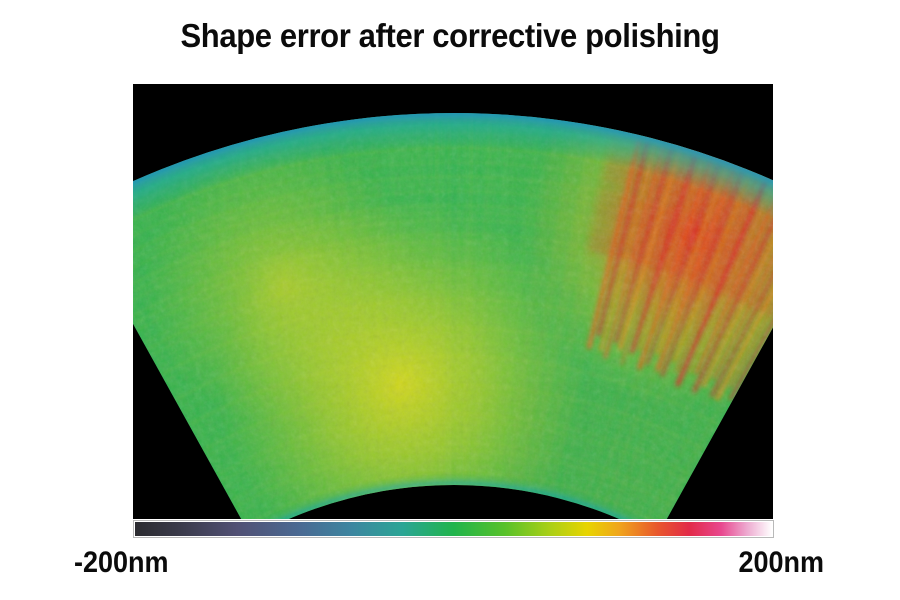 This screenshot has width=900, height=600. What do you see at coordinates (781, 562) in the screenshot?
I see `colorbar-max-label: 200nm` at bounding box center [781, 562].